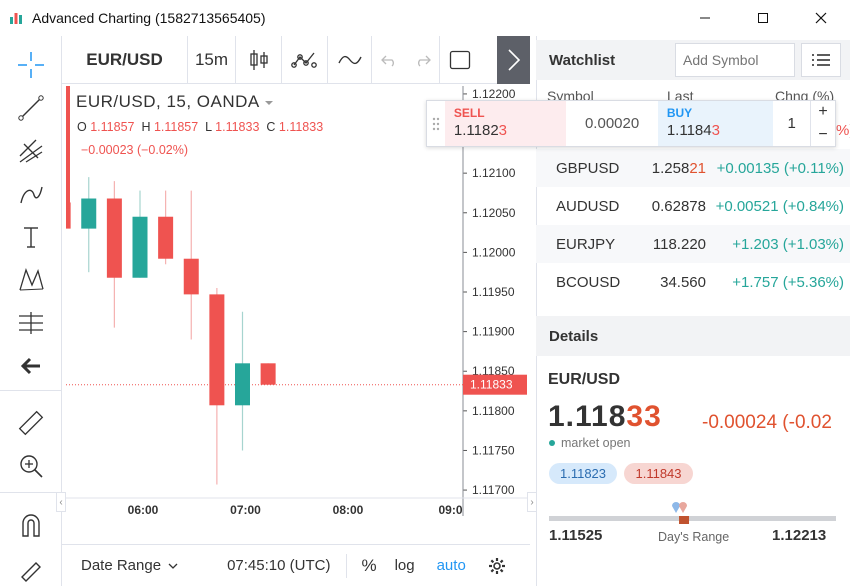 The image size is (850, 586). I want to click on watchlist-row: BCOUSD 34.560 +1.757 (+5.36%), so click(693, 282).